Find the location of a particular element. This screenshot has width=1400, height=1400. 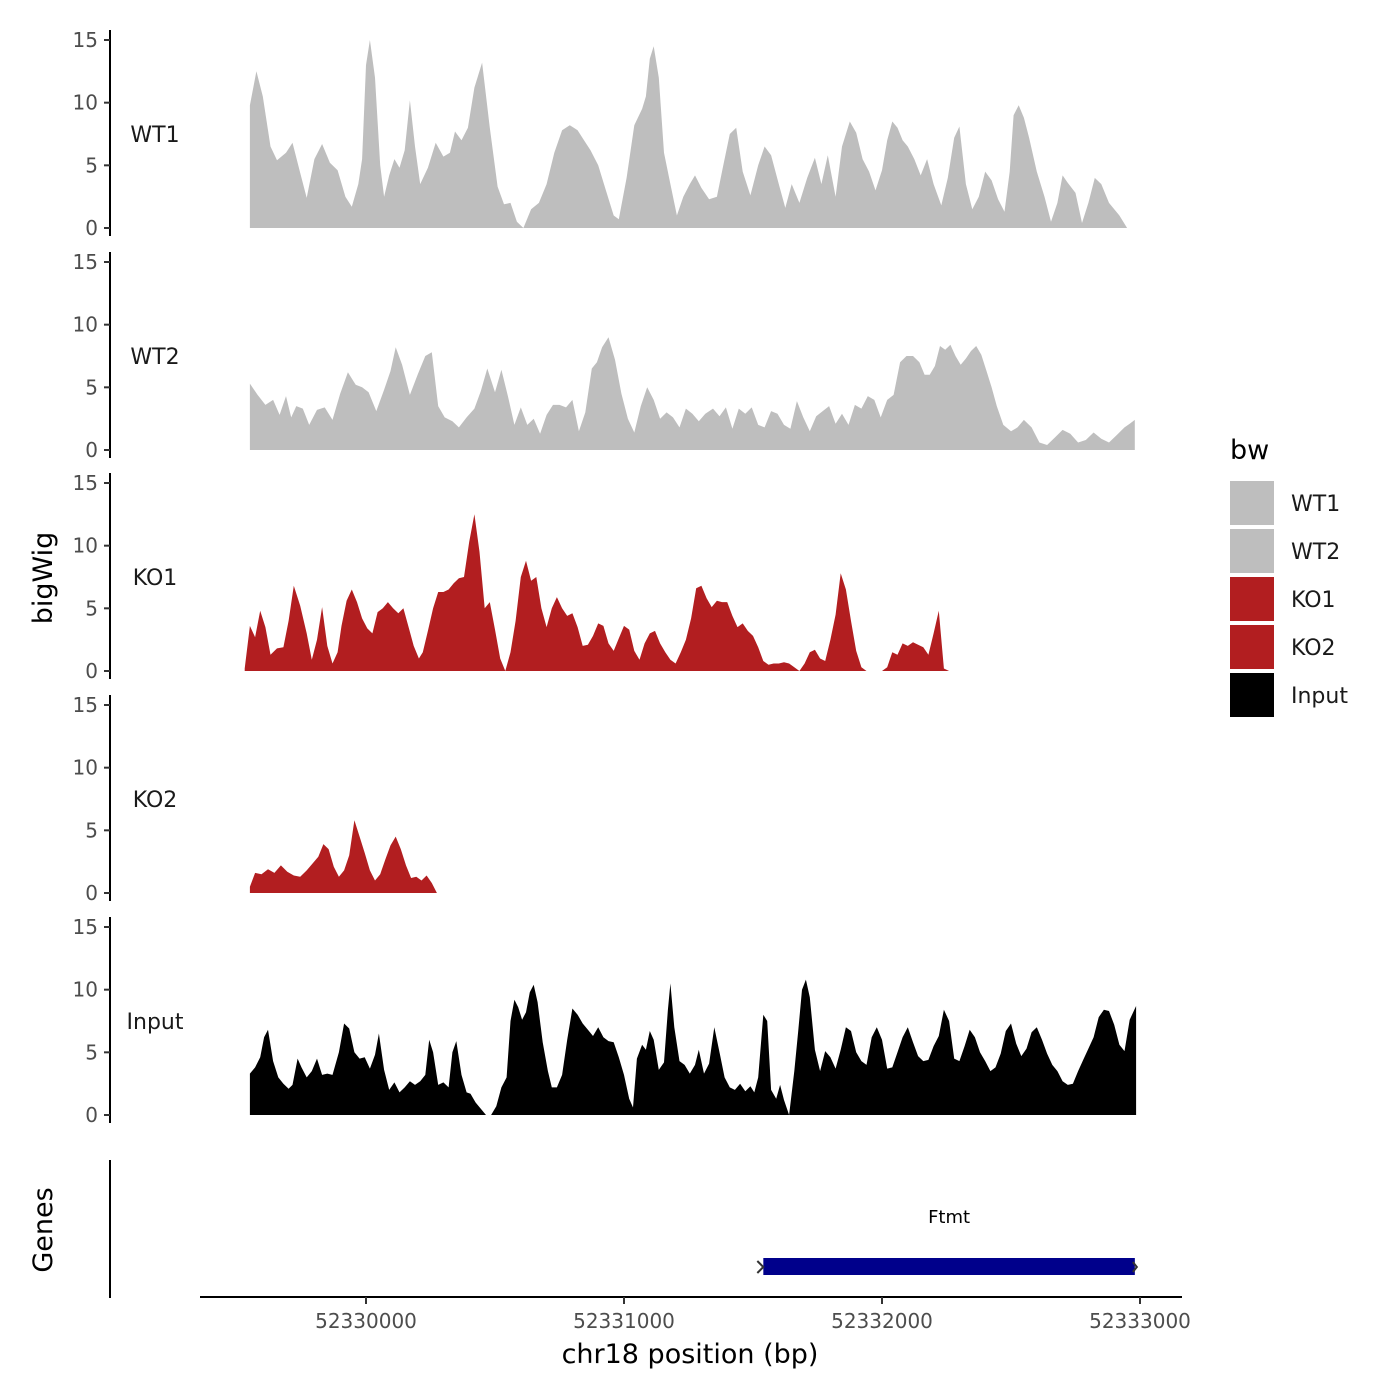

area-wt2 is located at coordinates (692, 393).